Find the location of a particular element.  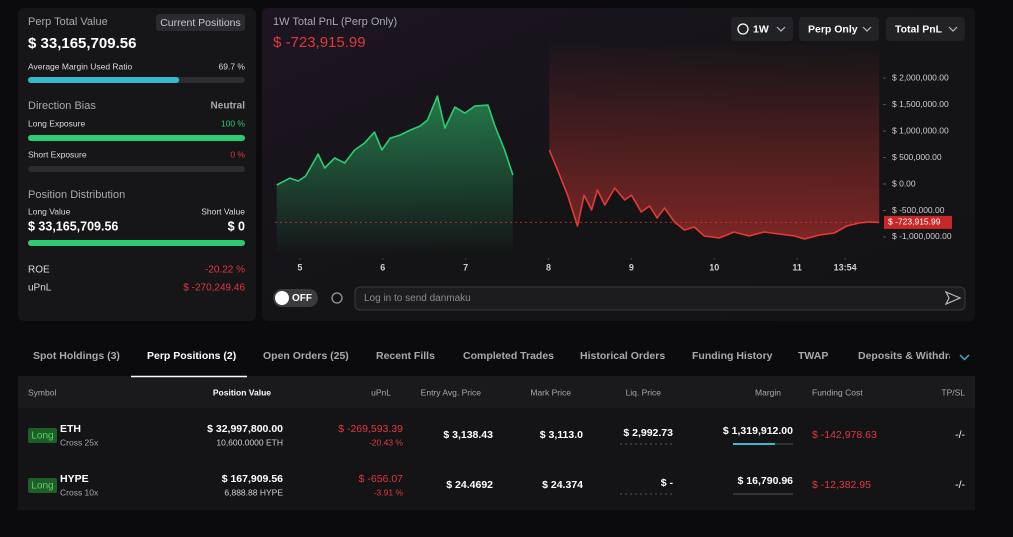

current-positions-button is located at coordinates (200, 22).